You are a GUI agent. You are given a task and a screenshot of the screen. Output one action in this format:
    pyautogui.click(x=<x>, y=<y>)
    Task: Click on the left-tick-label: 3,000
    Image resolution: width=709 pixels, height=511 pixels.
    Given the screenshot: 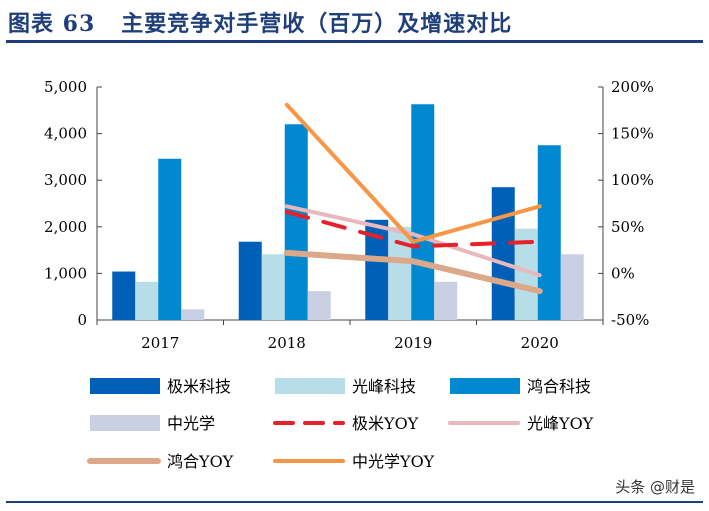 What is the action you would take?
    pyautogui.click(x=65, y=180)
    